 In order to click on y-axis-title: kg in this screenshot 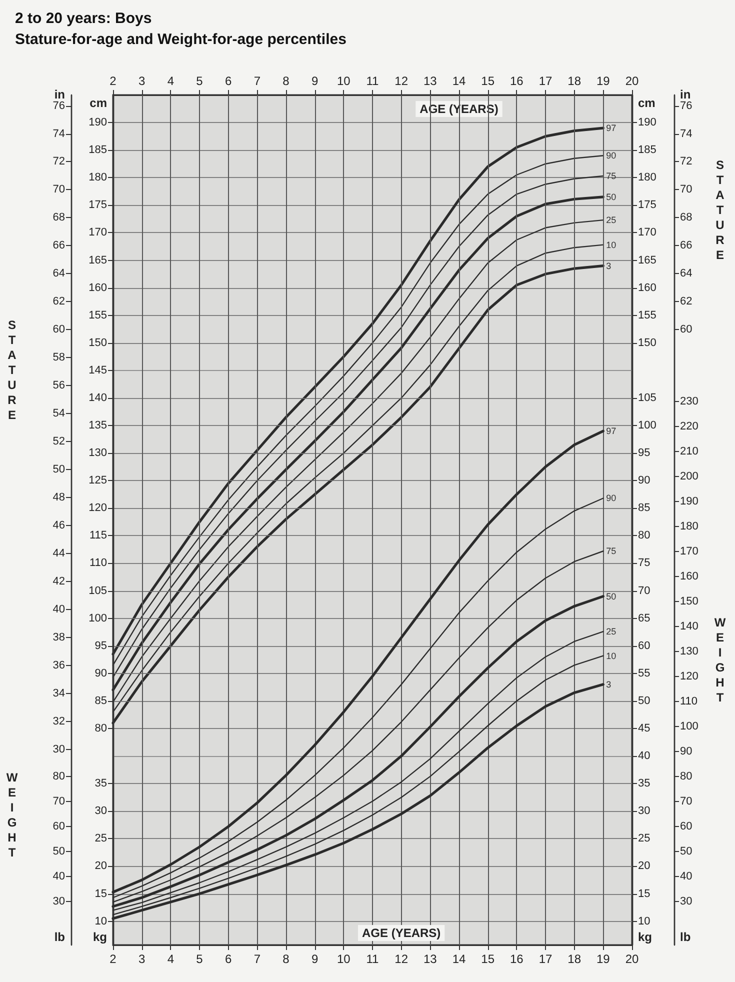, I will do `click(99, 937)`.